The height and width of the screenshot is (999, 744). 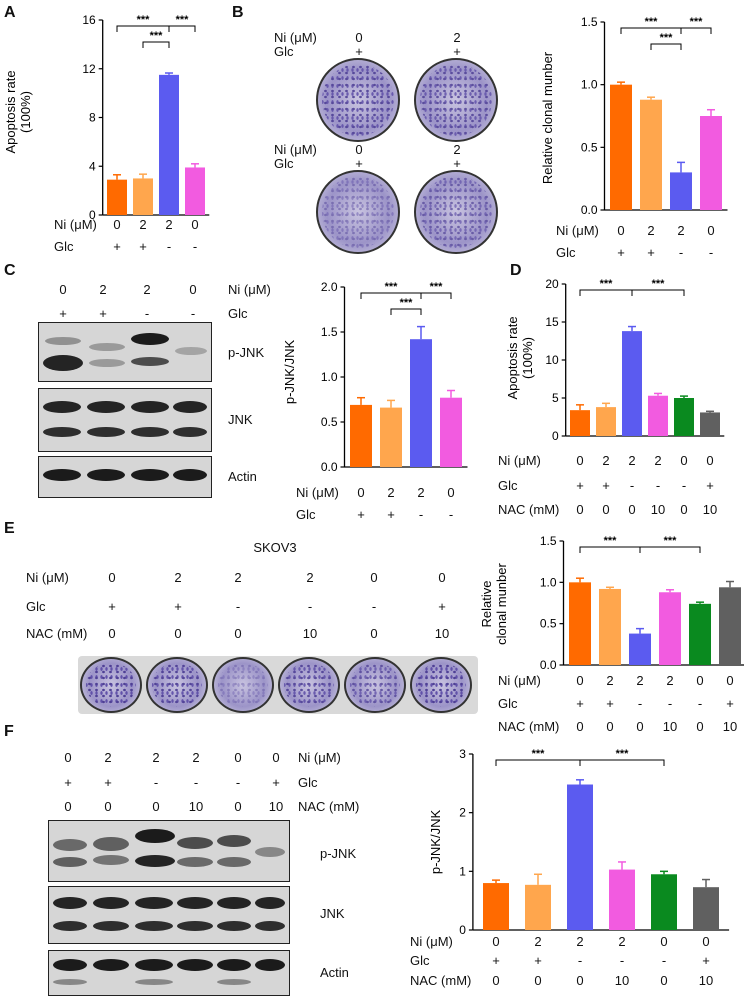 I want to click on b-bot-glc-label: Glc, so click(x=284, y=163).